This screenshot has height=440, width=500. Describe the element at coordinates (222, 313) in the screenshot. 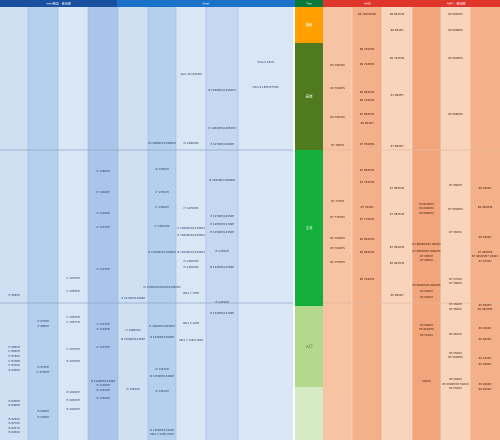

I see `intel-cpu-label: i3 12300H/12100H` at that location.